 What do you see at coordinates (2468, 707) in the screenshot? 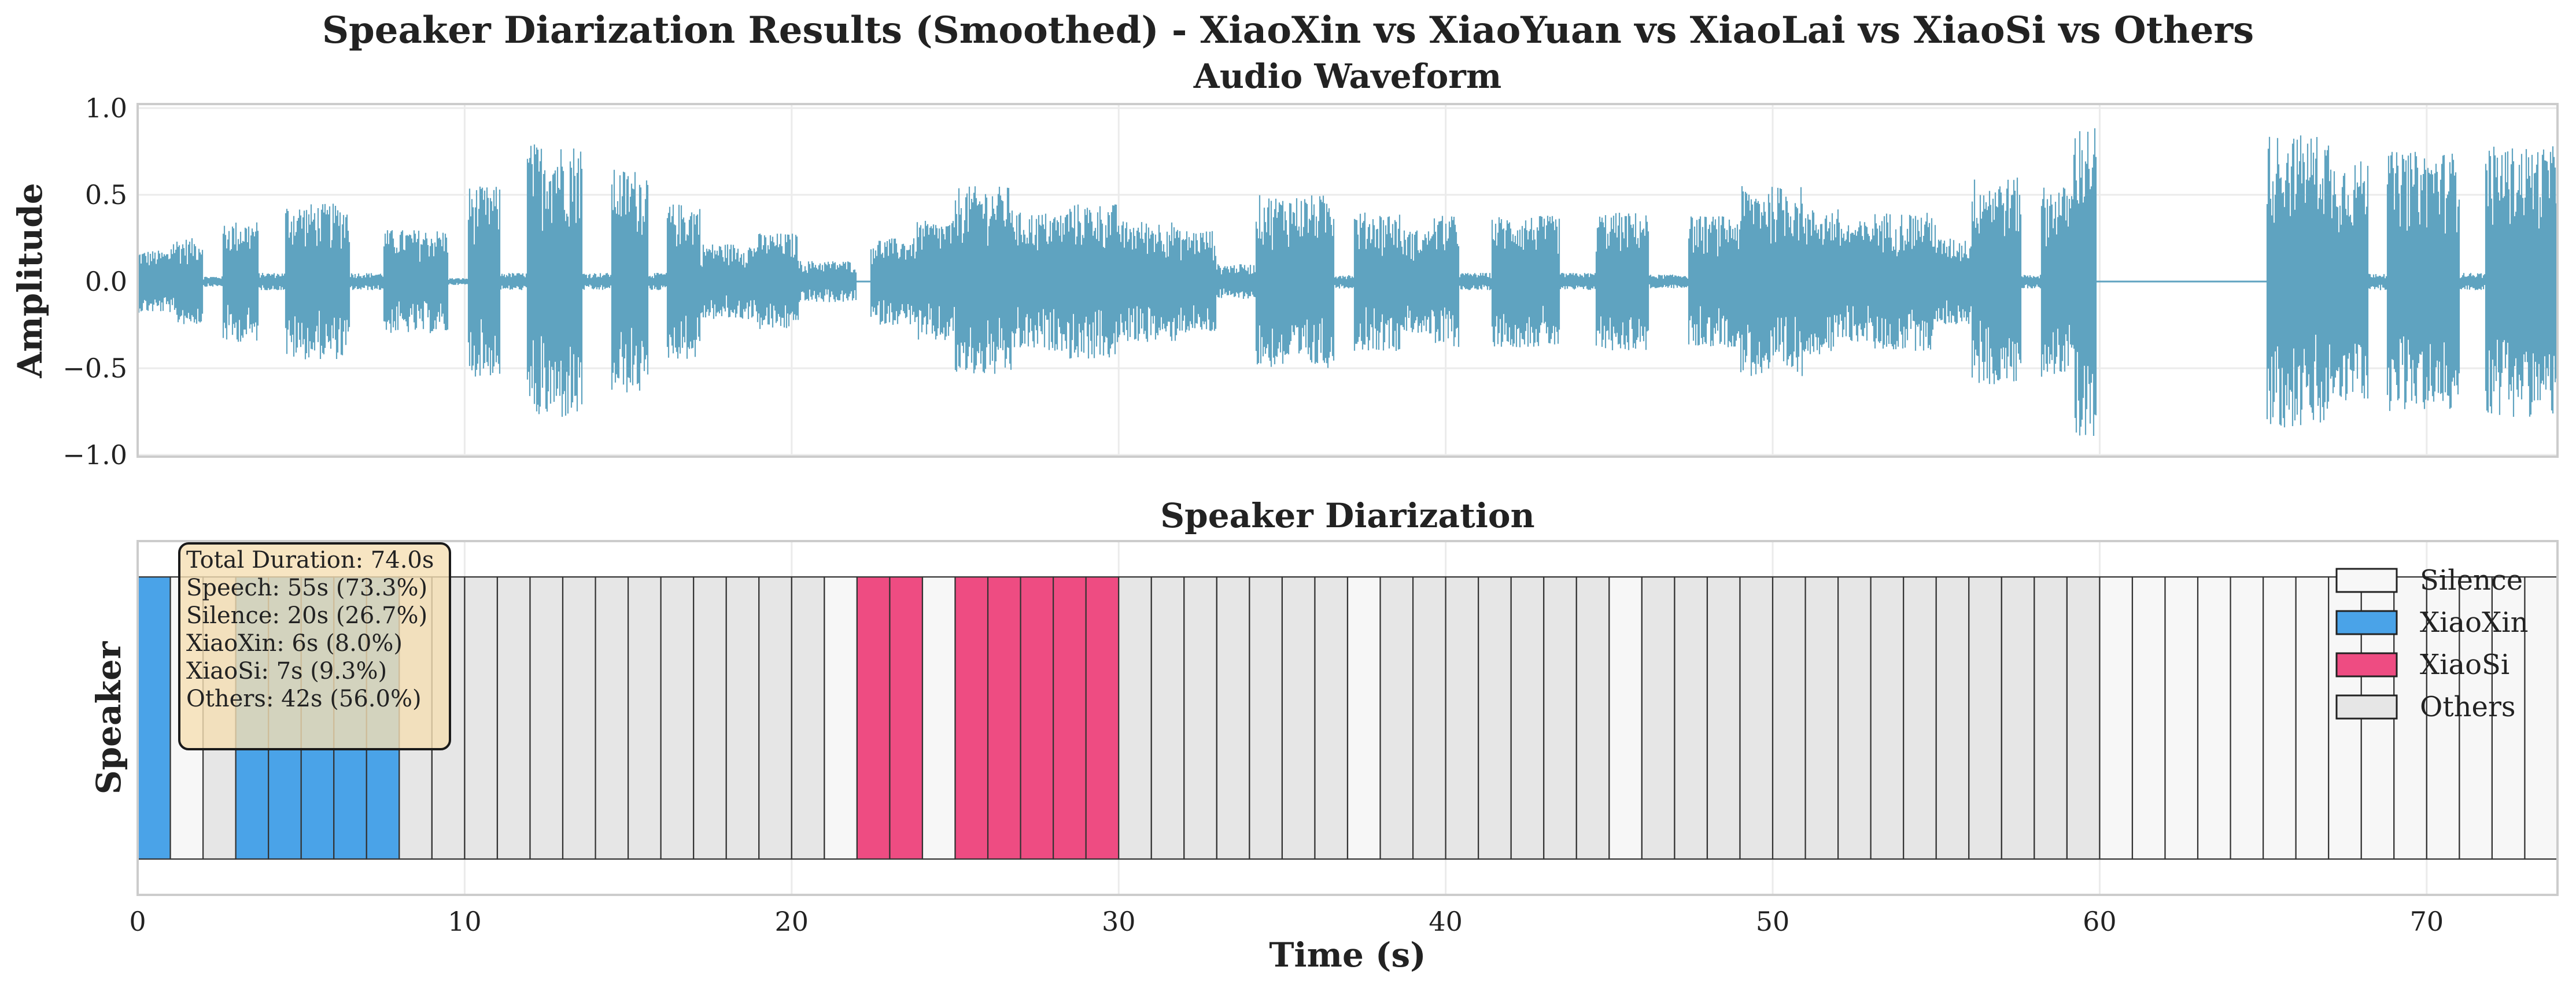
I see `legend-label-others: Others` at bounding box center [2468, 707].